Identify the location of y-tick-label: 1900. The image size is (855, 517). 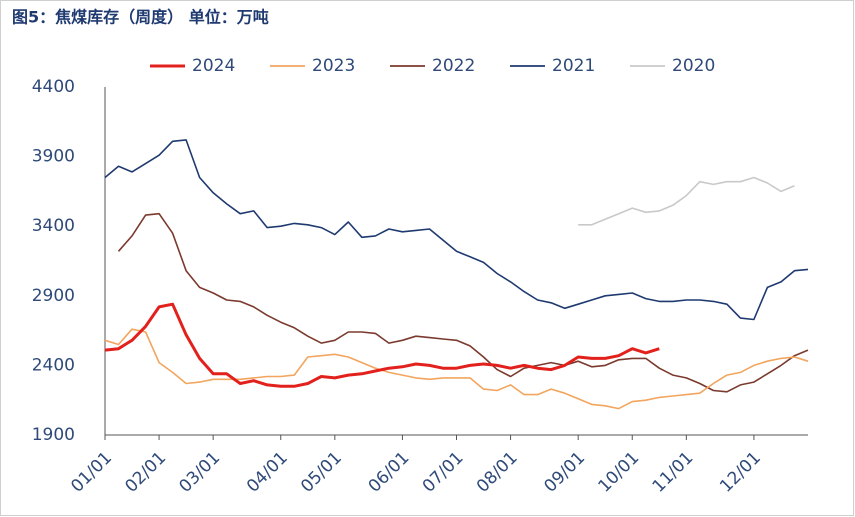
(53, 435).